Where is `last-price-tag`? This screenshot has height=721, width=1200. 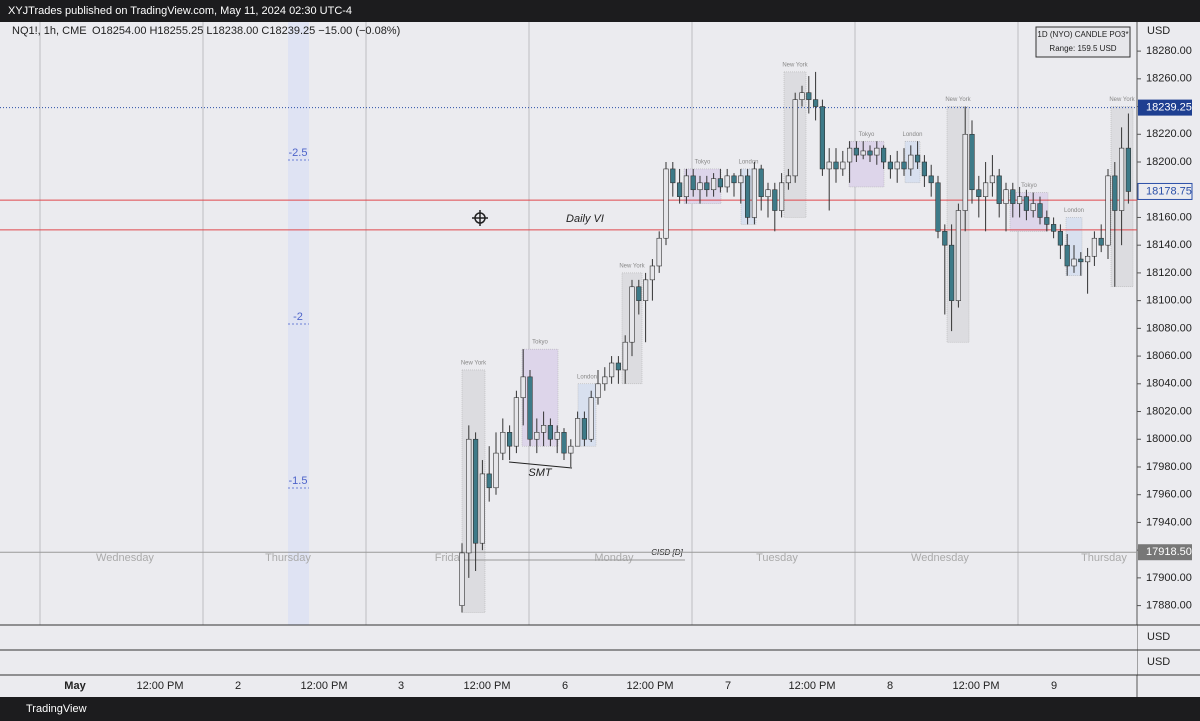
last-price-tag is located at coordinates (1165, 107).